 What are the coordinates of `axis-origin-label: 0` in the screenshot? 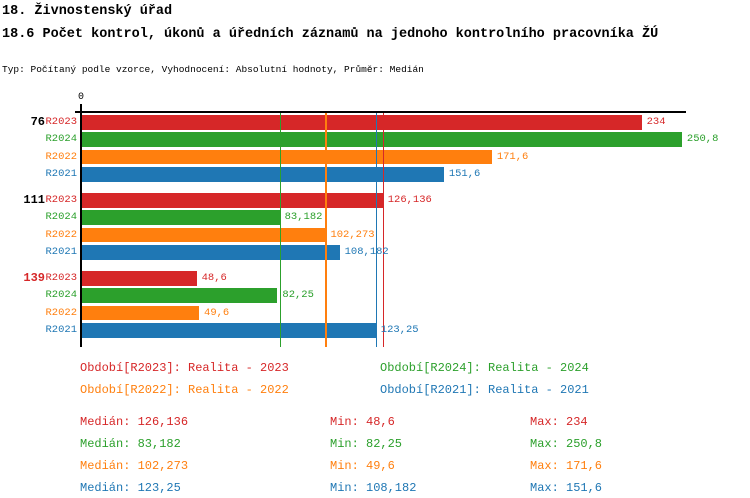 It's located at (80, 97).